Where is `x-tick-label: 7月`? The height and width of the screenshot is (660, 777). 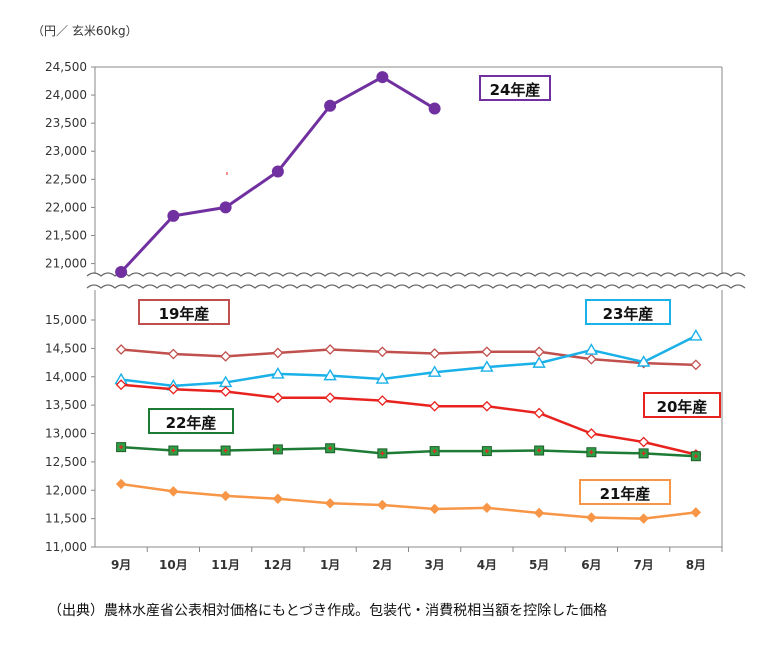
x-tick-label: 7月 is located at coordinates (643, 565).